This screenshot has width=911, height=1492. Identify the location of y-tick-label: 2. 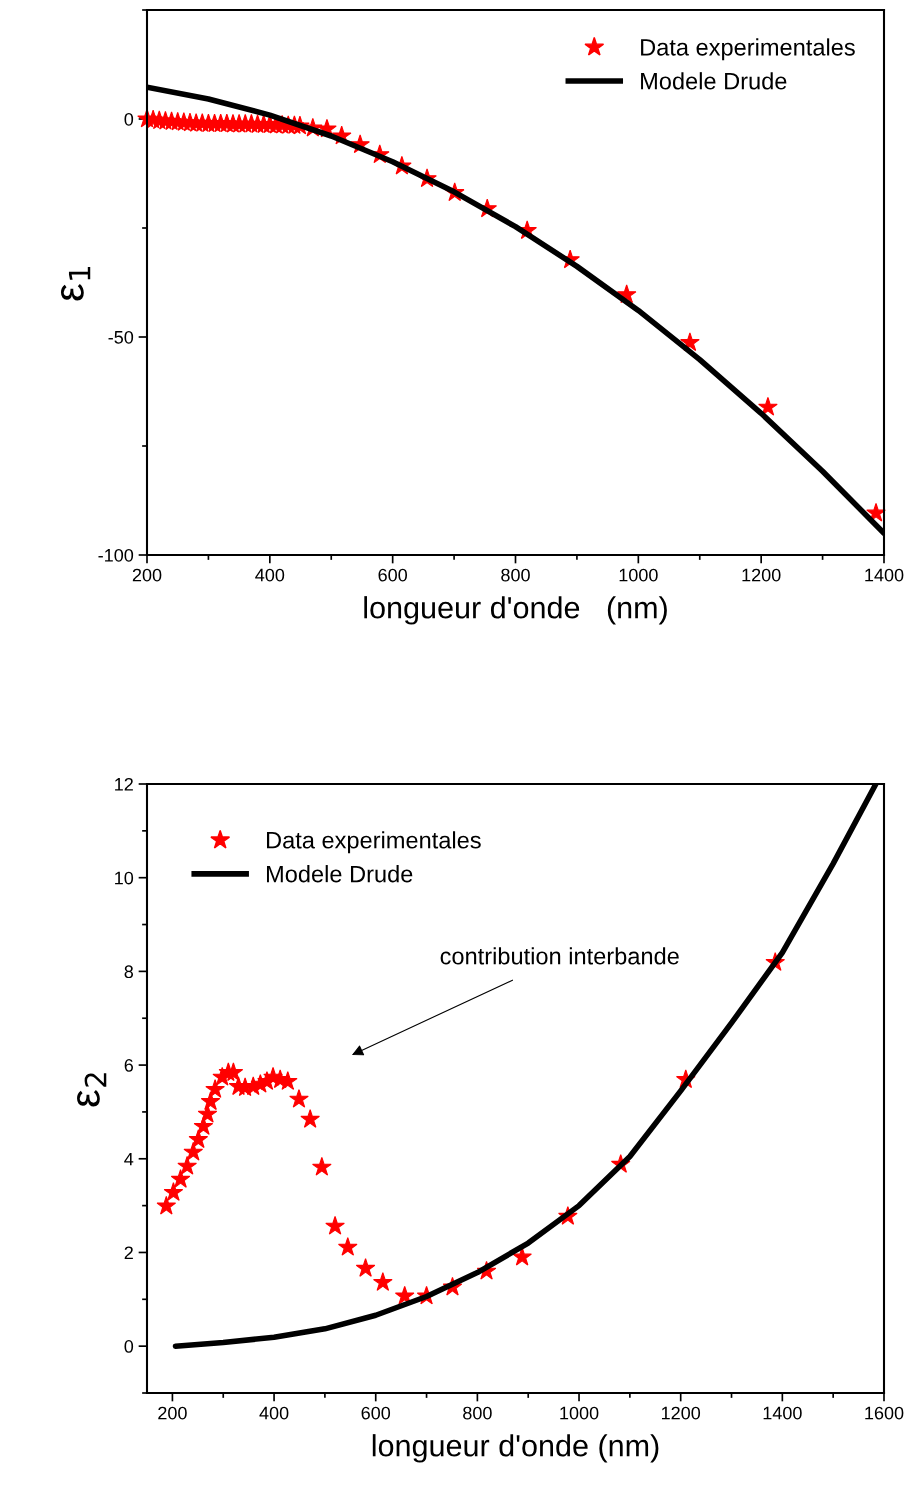
(128, 1252).